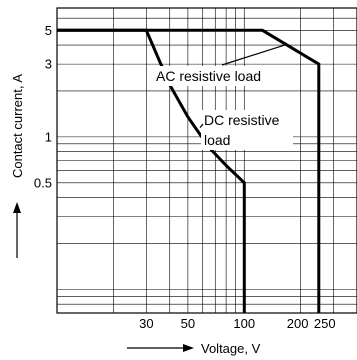 The width and height of the screenshot is (357, 360). What do you see at coordinates (17, 126) in the screenshot?
I see `y-axis-title: Contact current, A` at bounding box center [17, 126].